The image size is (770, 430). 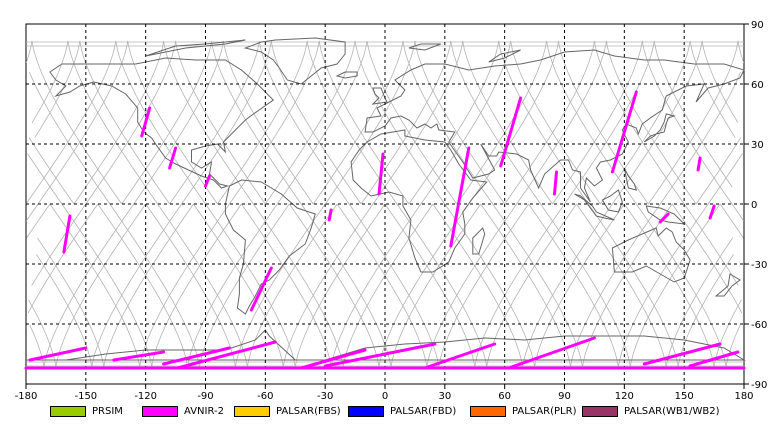 What do you see at coordinates (183, 411) in the screenshot?
I see `legend-item: AVNIR-2` at bounding box center [183, 411].